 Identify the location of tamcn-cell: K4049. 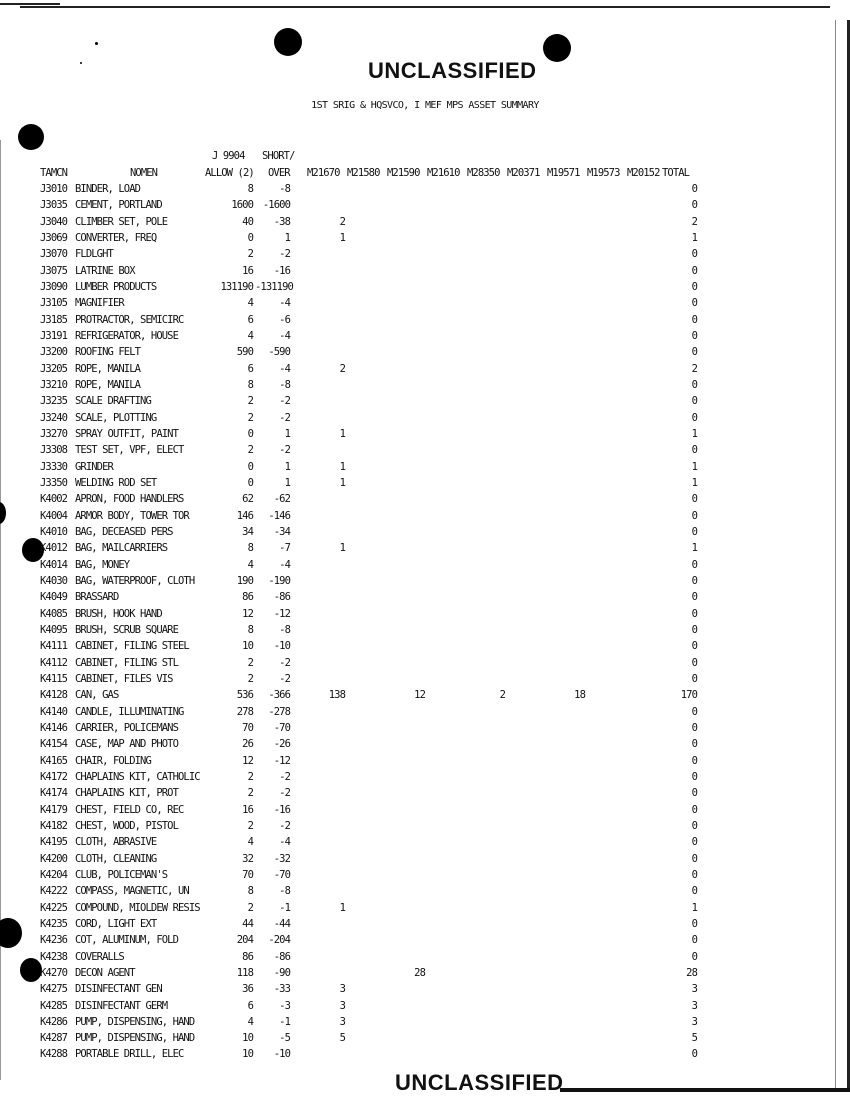
(54, 597).